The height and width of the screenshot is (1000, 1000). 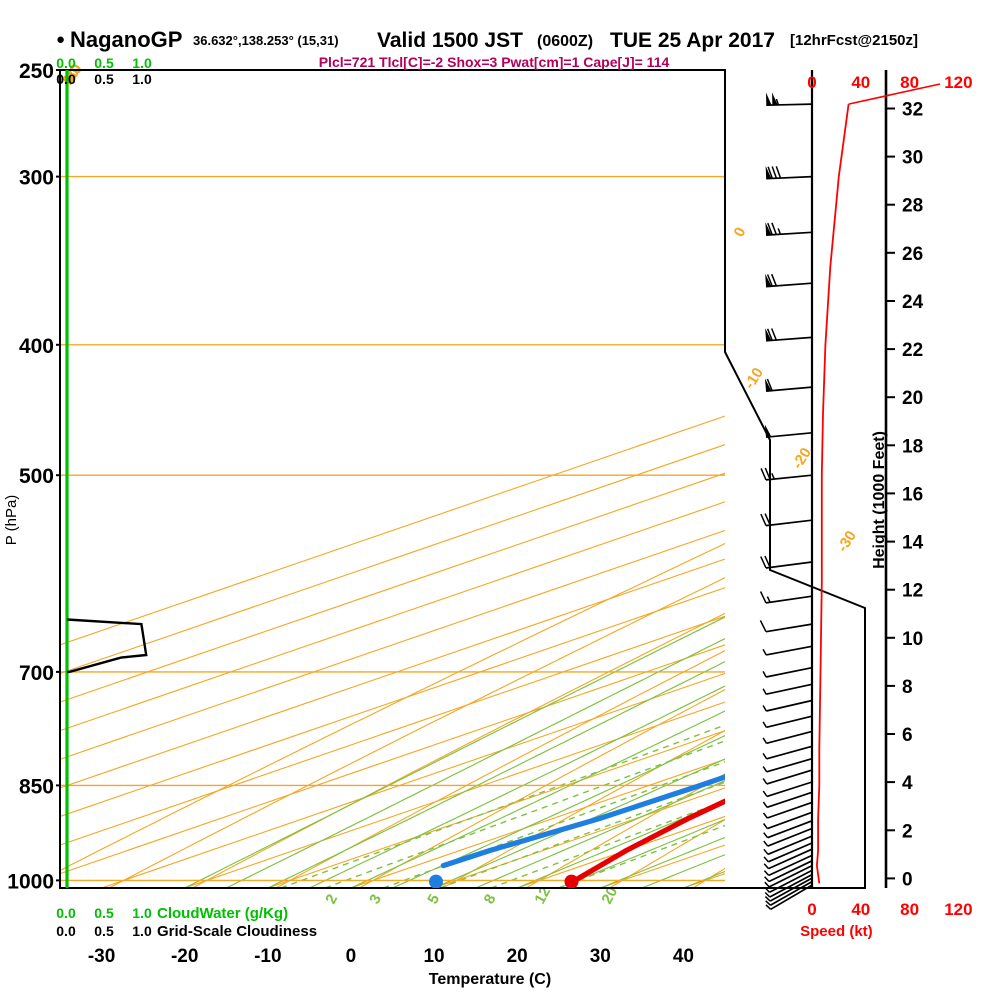 I want to click on speed-tick-label-bottom: 120, so click(x=958, y=909).